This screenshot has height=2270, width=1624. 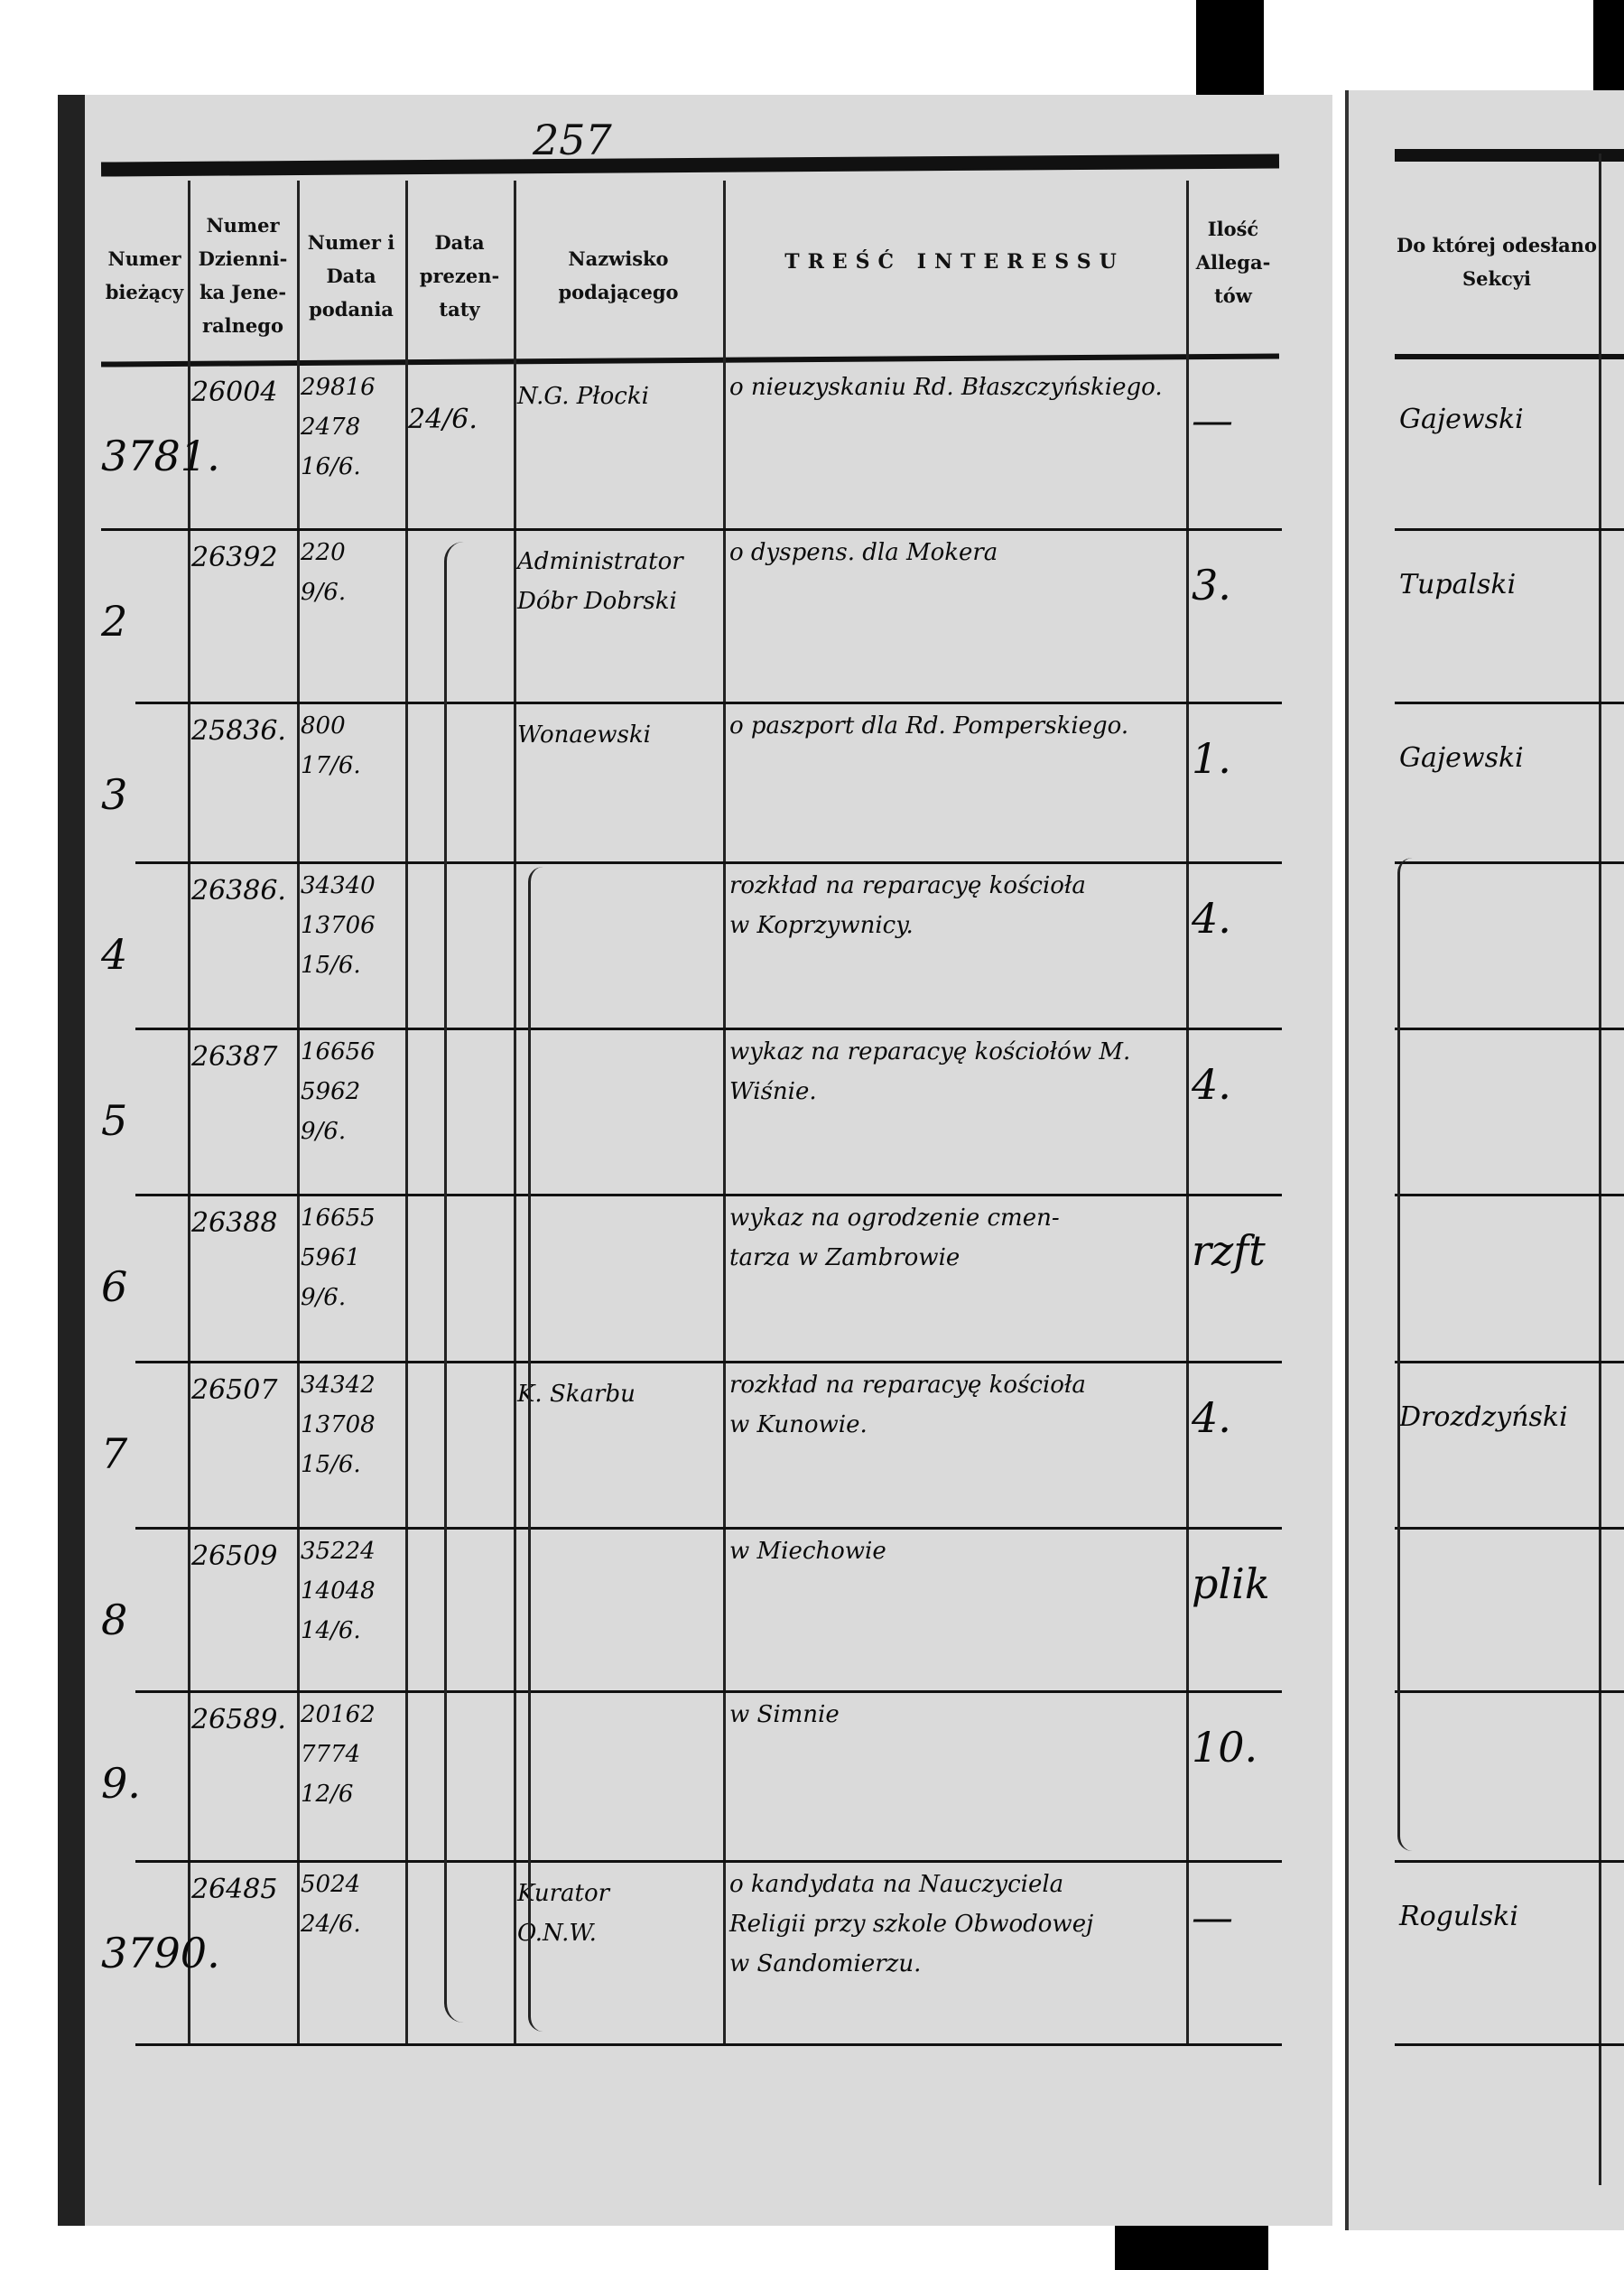 What do you see at coordinates (1412, 1354) in the screenshot?
I see `brace-sekcja` at bounding box center [1412, 1354].